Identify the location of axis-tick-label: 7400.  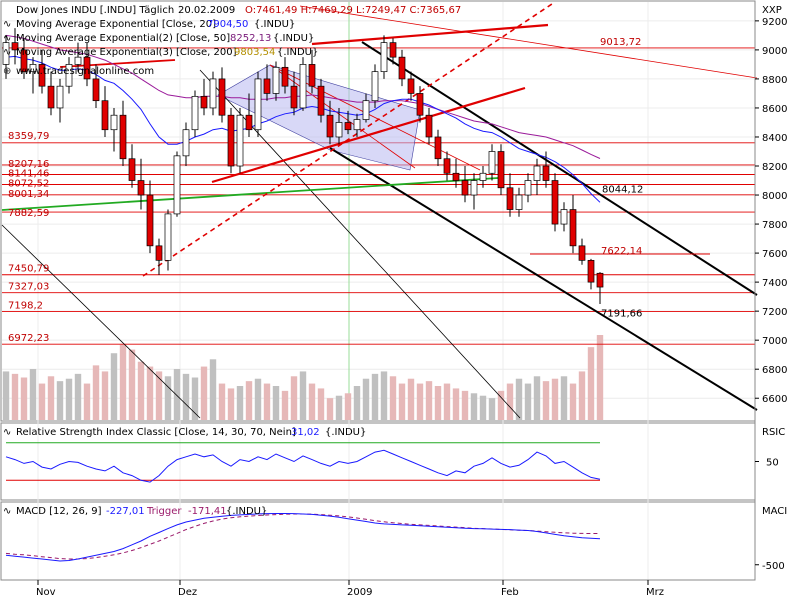
(774, 283).